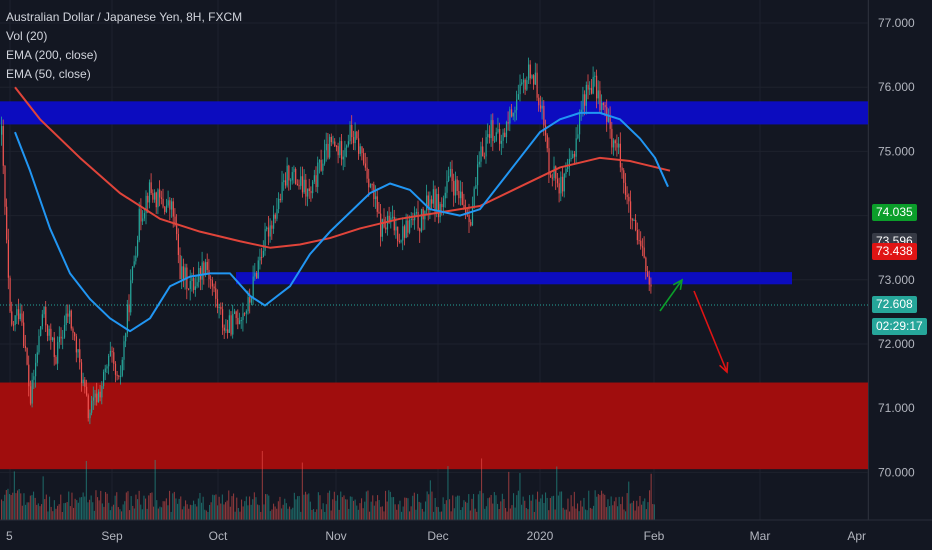 The height and width of the screenshot is (550, 932). I want to click on ema200-indicator-label: EMA (200, close), so click(52, 55).